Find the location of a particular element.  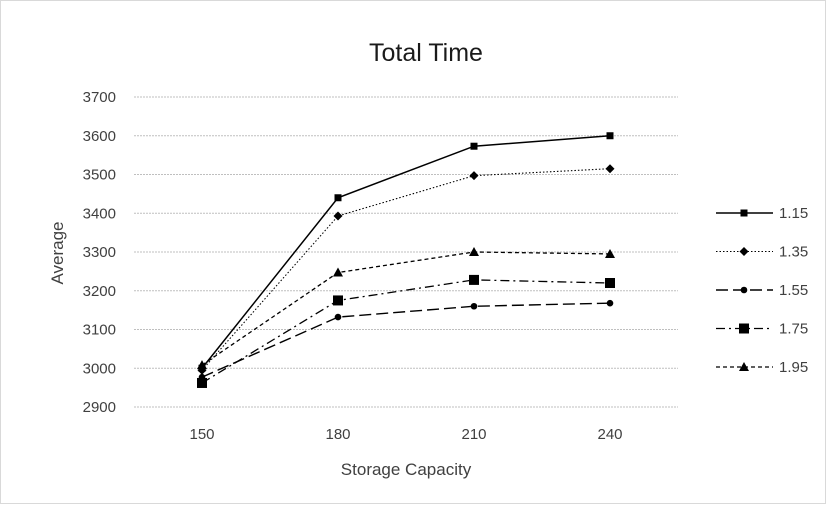

legend-entry: 1.55 is located at coordinates (762, 290).